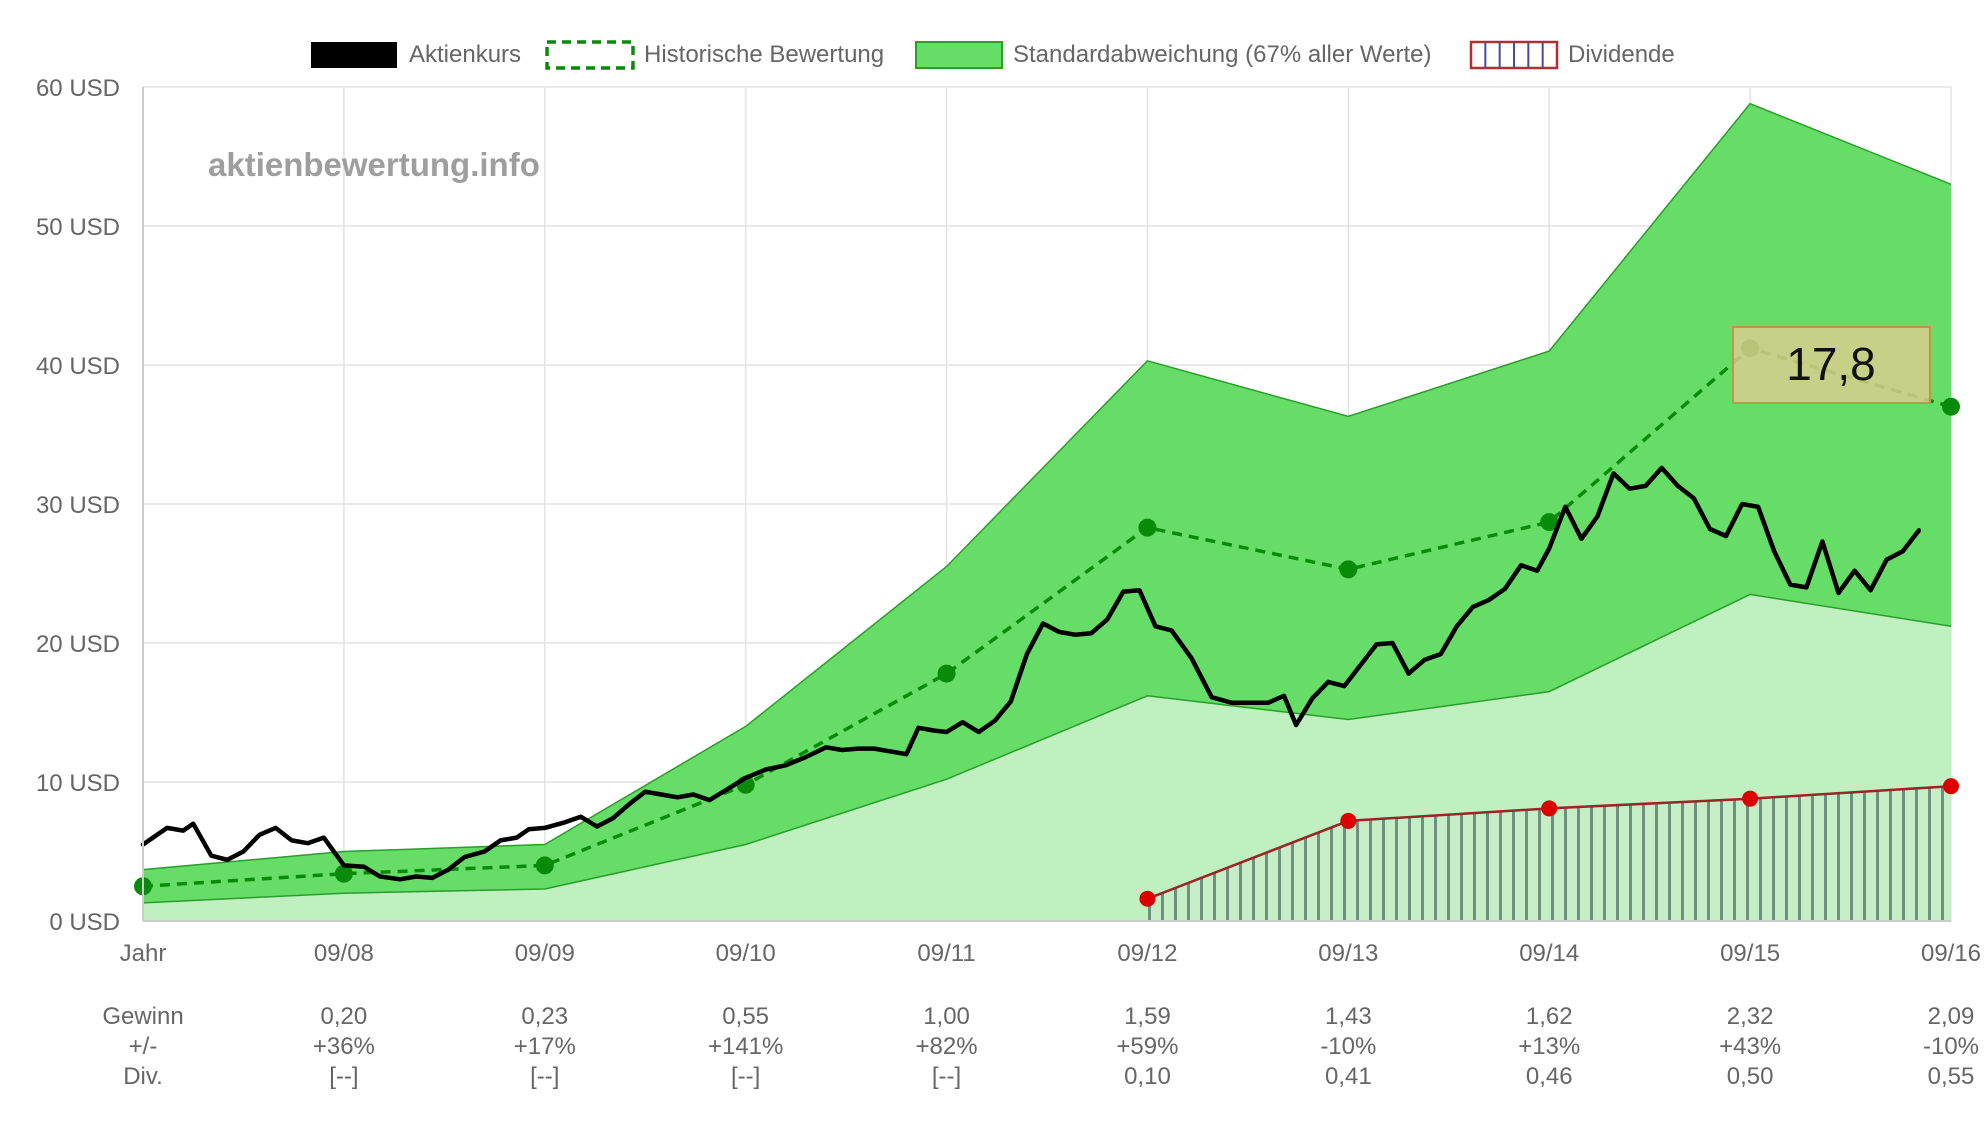 This screenshot has width=1988, height=1125. I want to click on info-row-value: +59%, so click(1147, 1046).